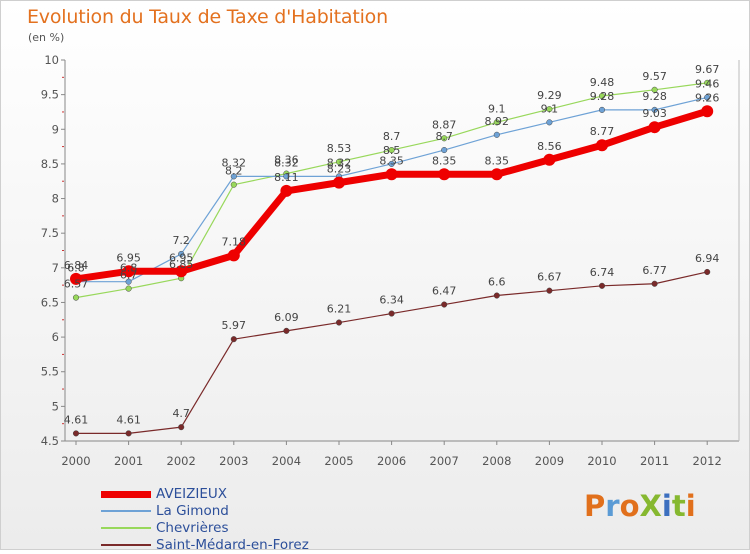  I want to click on x-tick-label: 2000, so click(75, 461).